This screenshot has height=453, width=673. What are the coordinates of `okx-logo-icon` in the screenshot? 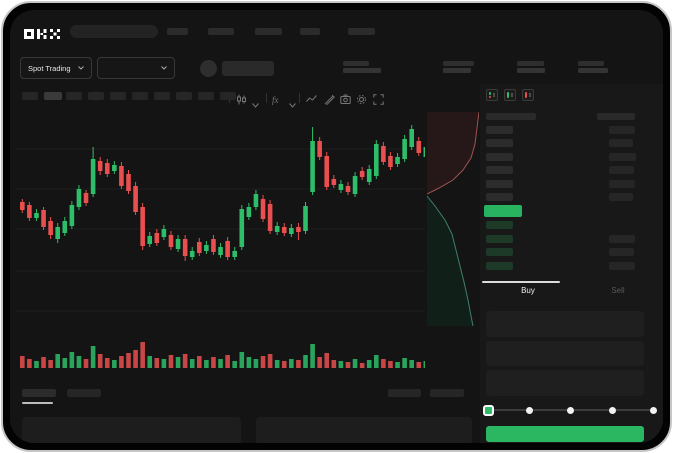 It's located at (42, 35).